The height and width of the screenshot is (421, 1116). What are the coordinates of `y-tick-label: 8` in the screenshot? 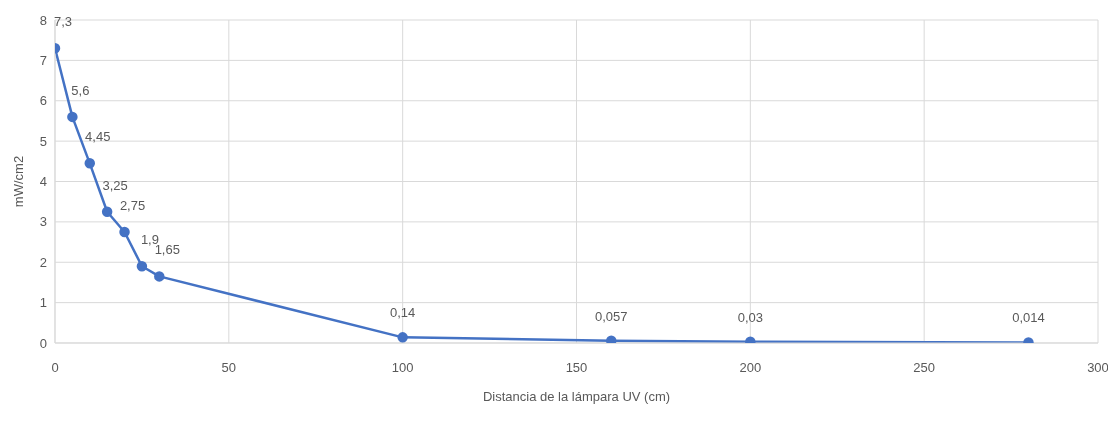 It's located at (43, 20).